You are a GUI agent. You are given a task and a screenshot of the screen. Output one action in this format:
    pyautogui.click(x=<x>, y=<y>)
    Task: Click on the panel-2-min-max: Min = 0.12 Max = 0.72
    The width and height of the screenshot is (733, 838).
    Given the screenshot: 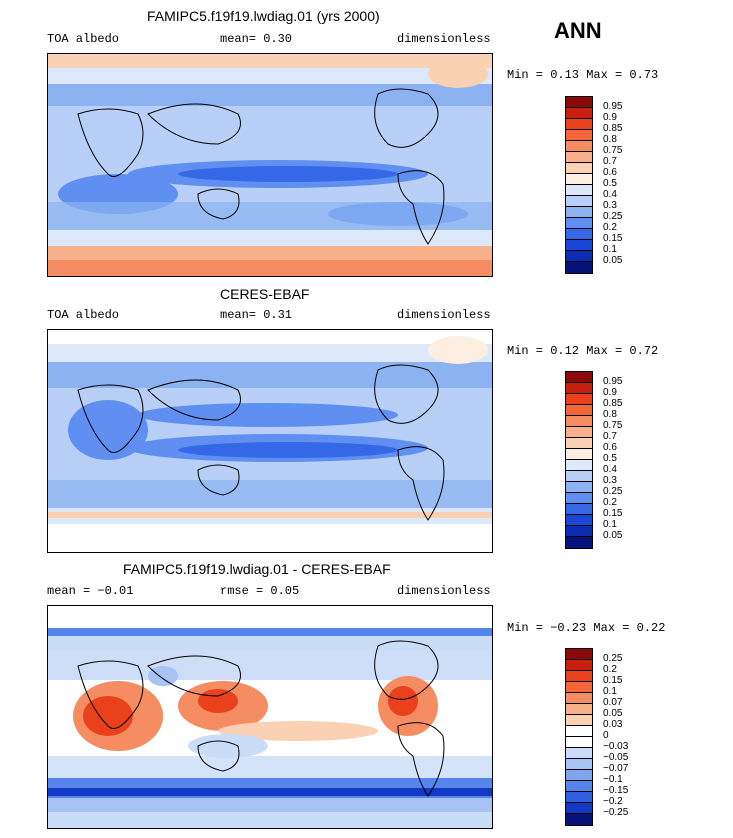 What is the action you would take?
    pyautogui.click(x=583, y=351)
    